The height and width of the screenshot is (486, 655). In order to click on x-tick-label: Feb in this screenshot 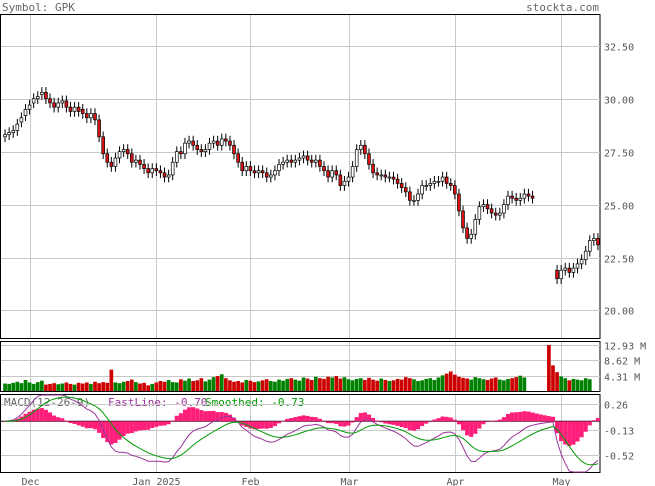, I will do `click(250, 481)`.